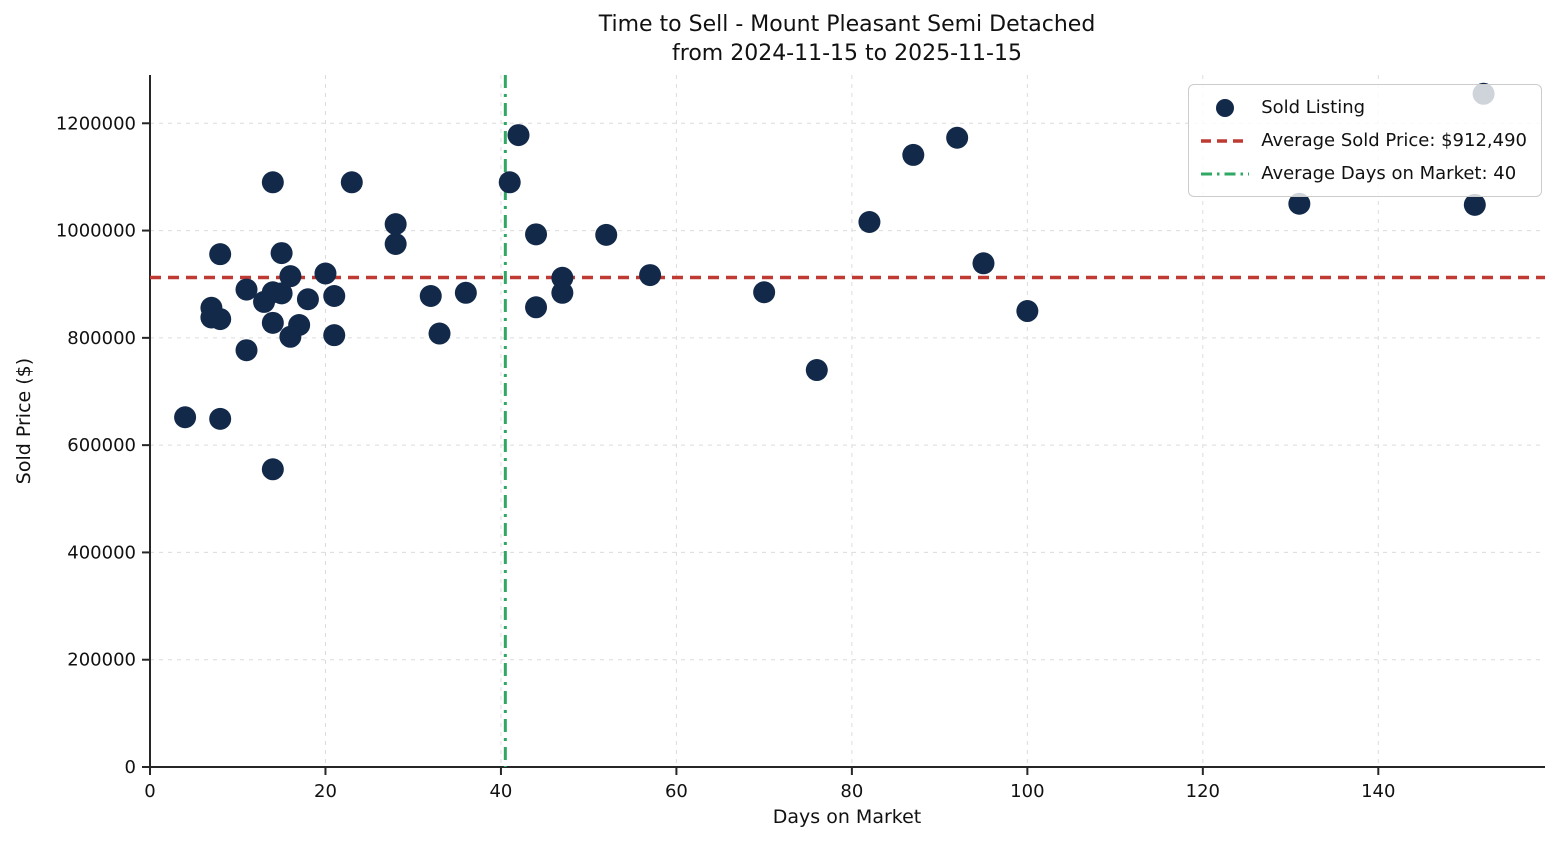 The height and width of the screenshot is (845, 1560). I want to click on legend-dot-glyph, so click(1225, 107).